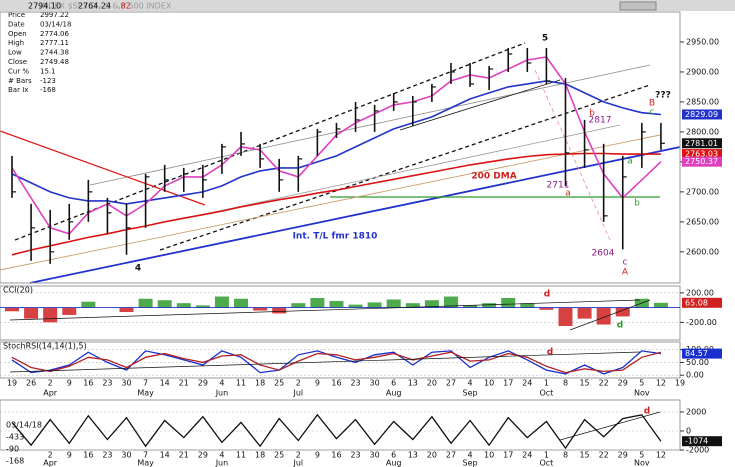  Describe the element at coordinates (652, 113) in the screenshot. I see `annotation: c` at that location.